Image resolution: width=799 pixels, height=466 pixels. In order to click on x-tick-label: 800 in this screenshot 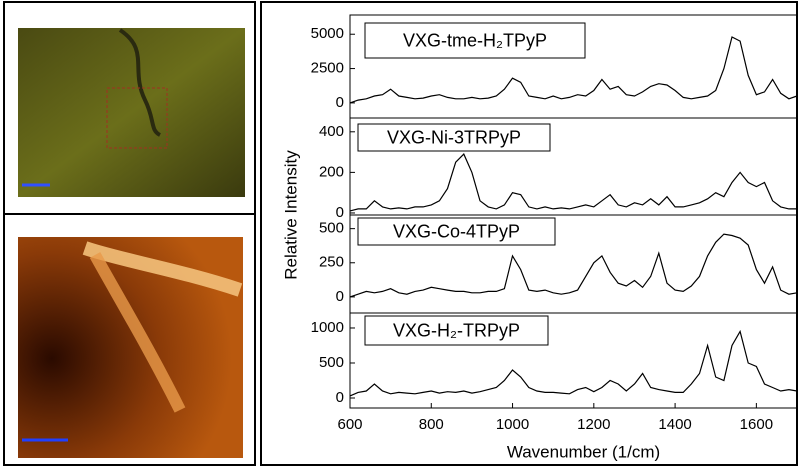, I will do `click(431, 424)`.